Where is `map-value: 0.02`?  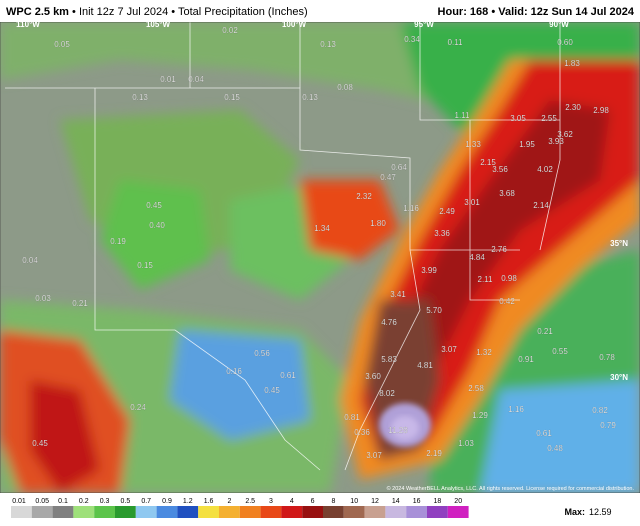
map-value: 0.02 is located at coordinates (230, 30).